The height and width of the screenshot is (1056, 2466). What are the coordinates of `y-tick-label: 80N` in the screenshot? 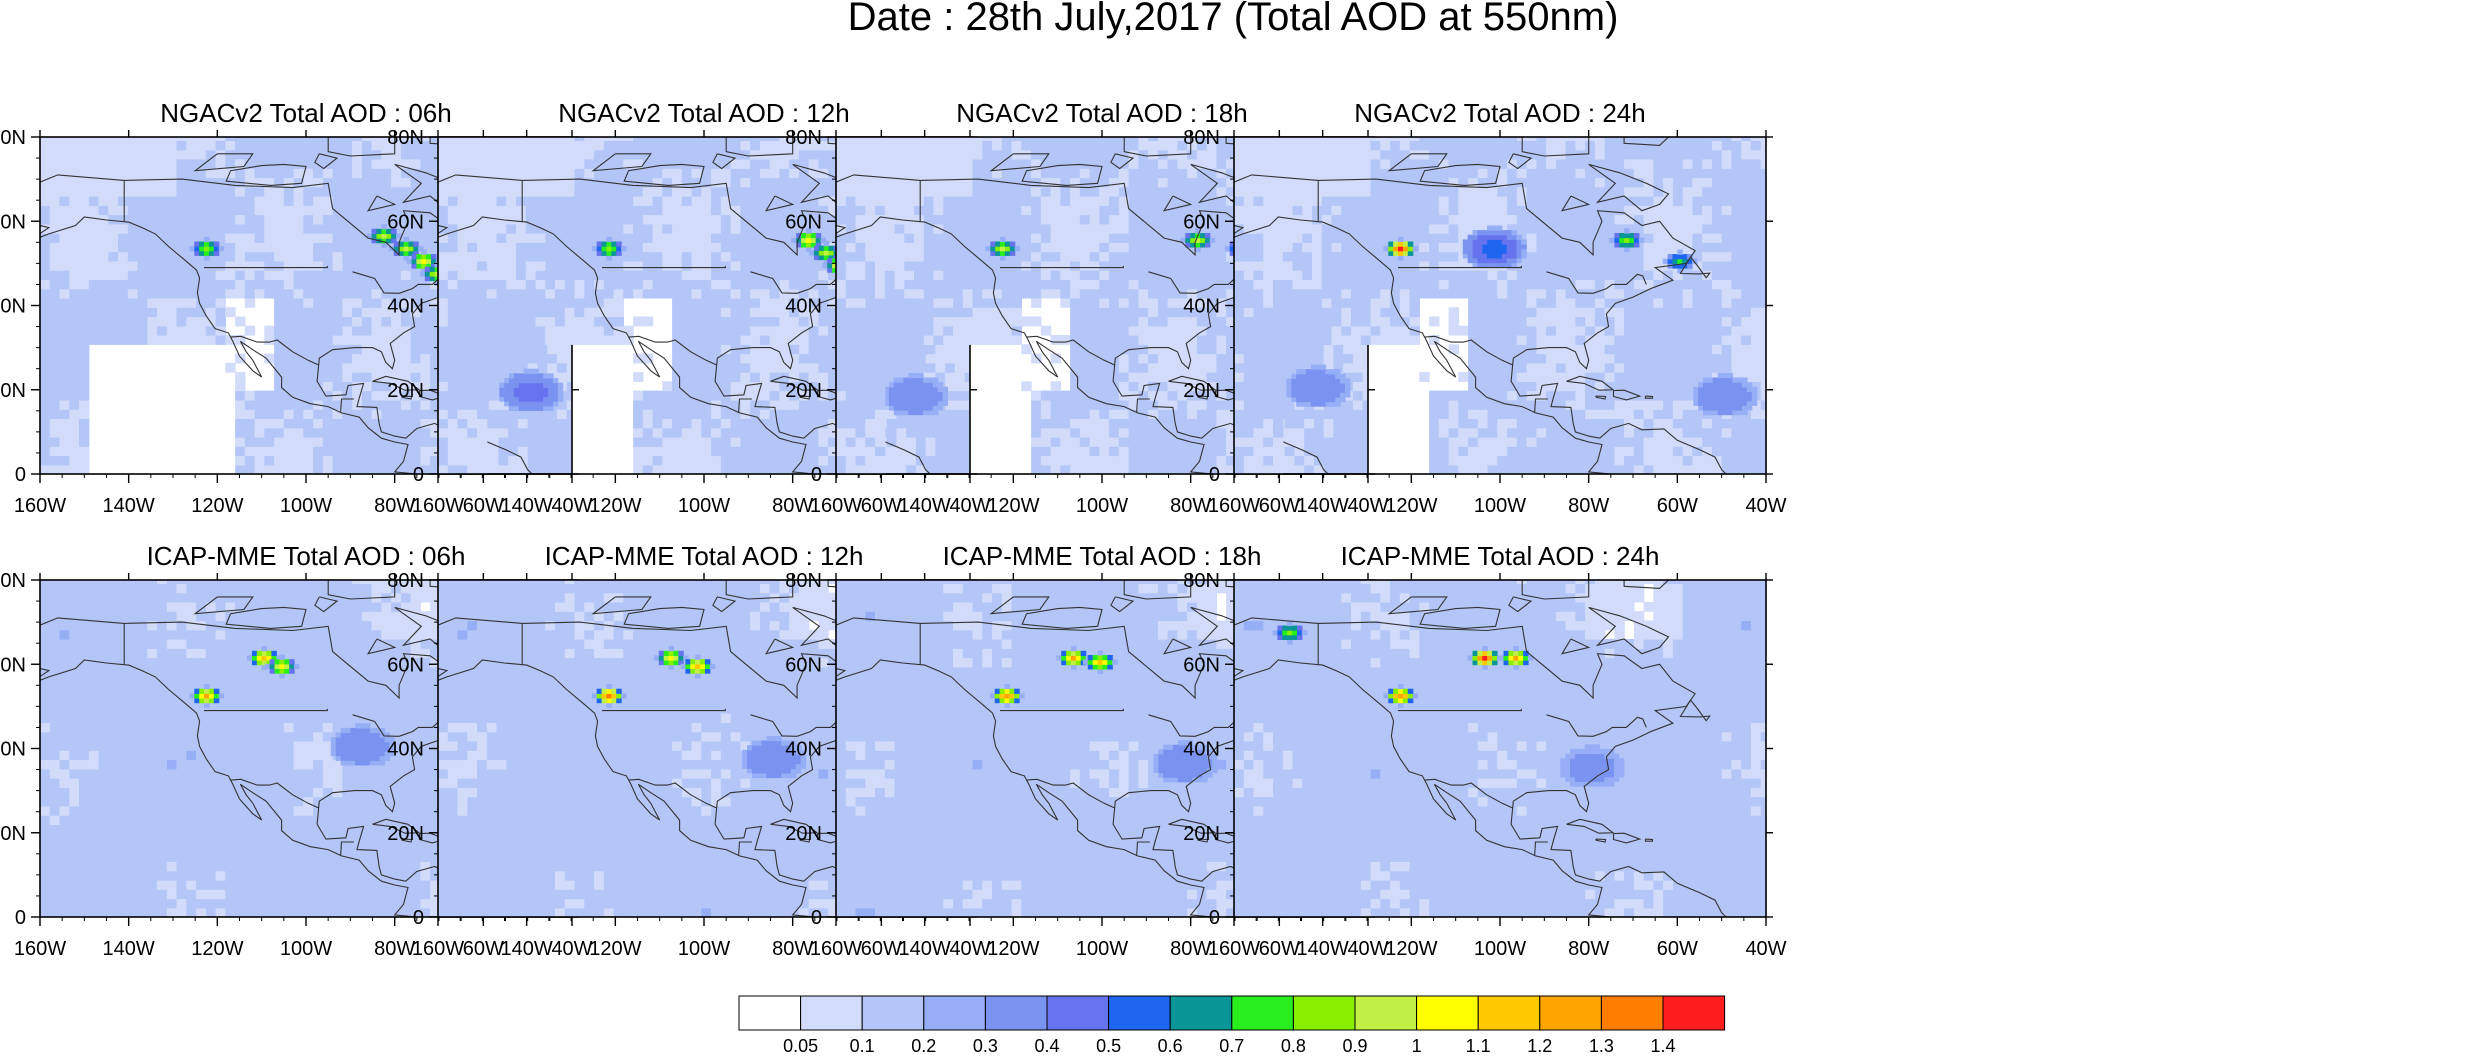 It's located at (1201, 581).